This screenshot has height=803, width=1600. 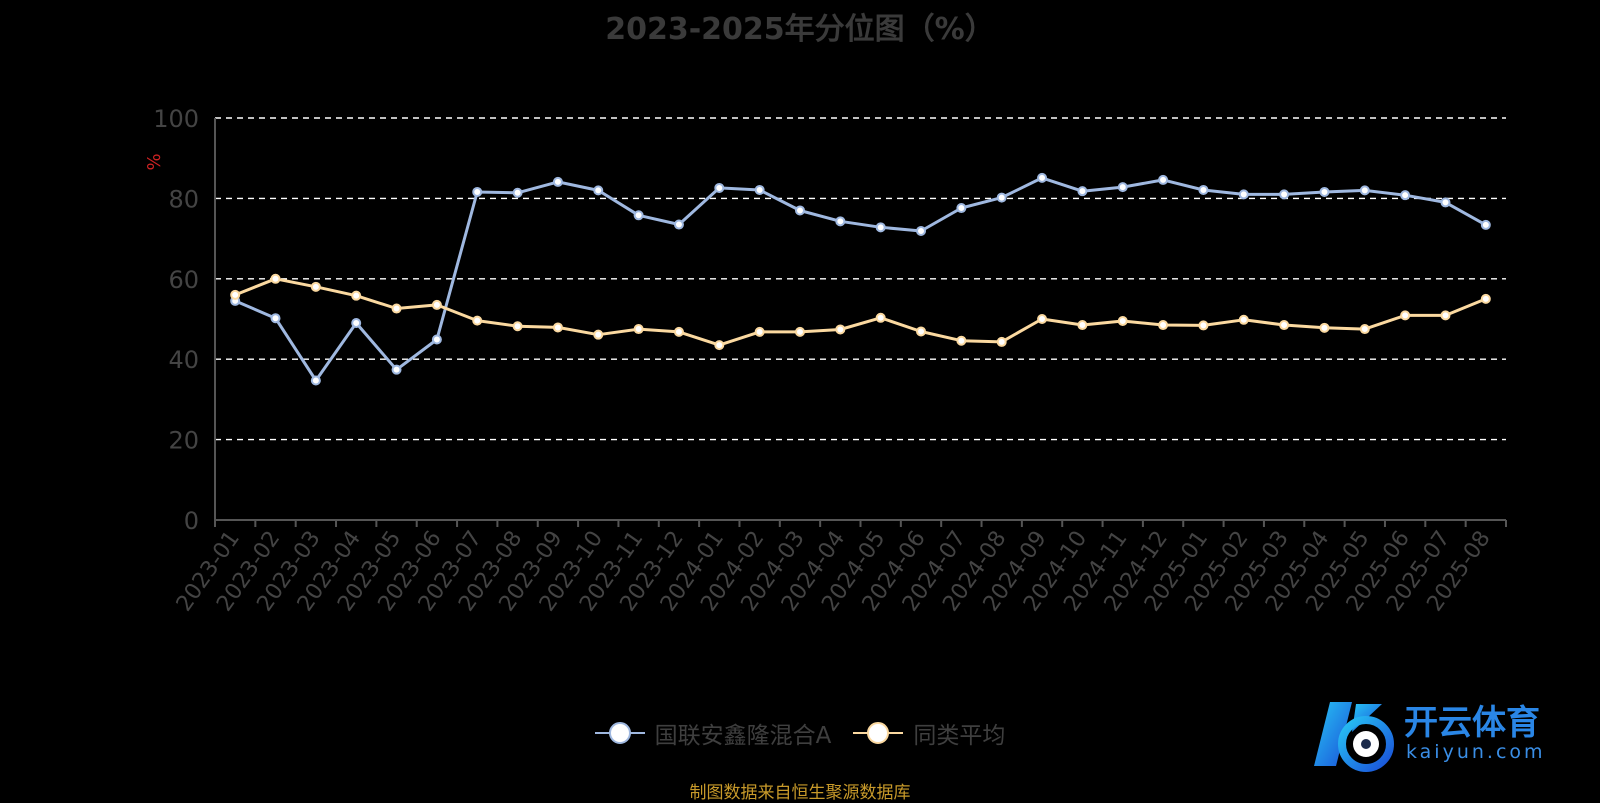 What do you see at coordinates (619, 733) in the screenshot?
I see `legend-swatch-fund` at bounding box center [619, 733].